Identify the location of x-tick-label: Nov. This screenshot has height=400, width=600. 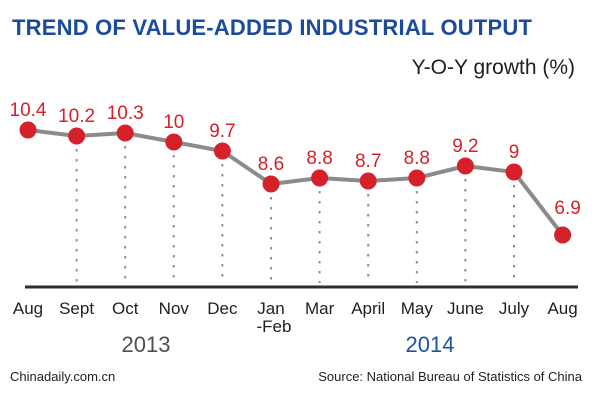
(174, 308).